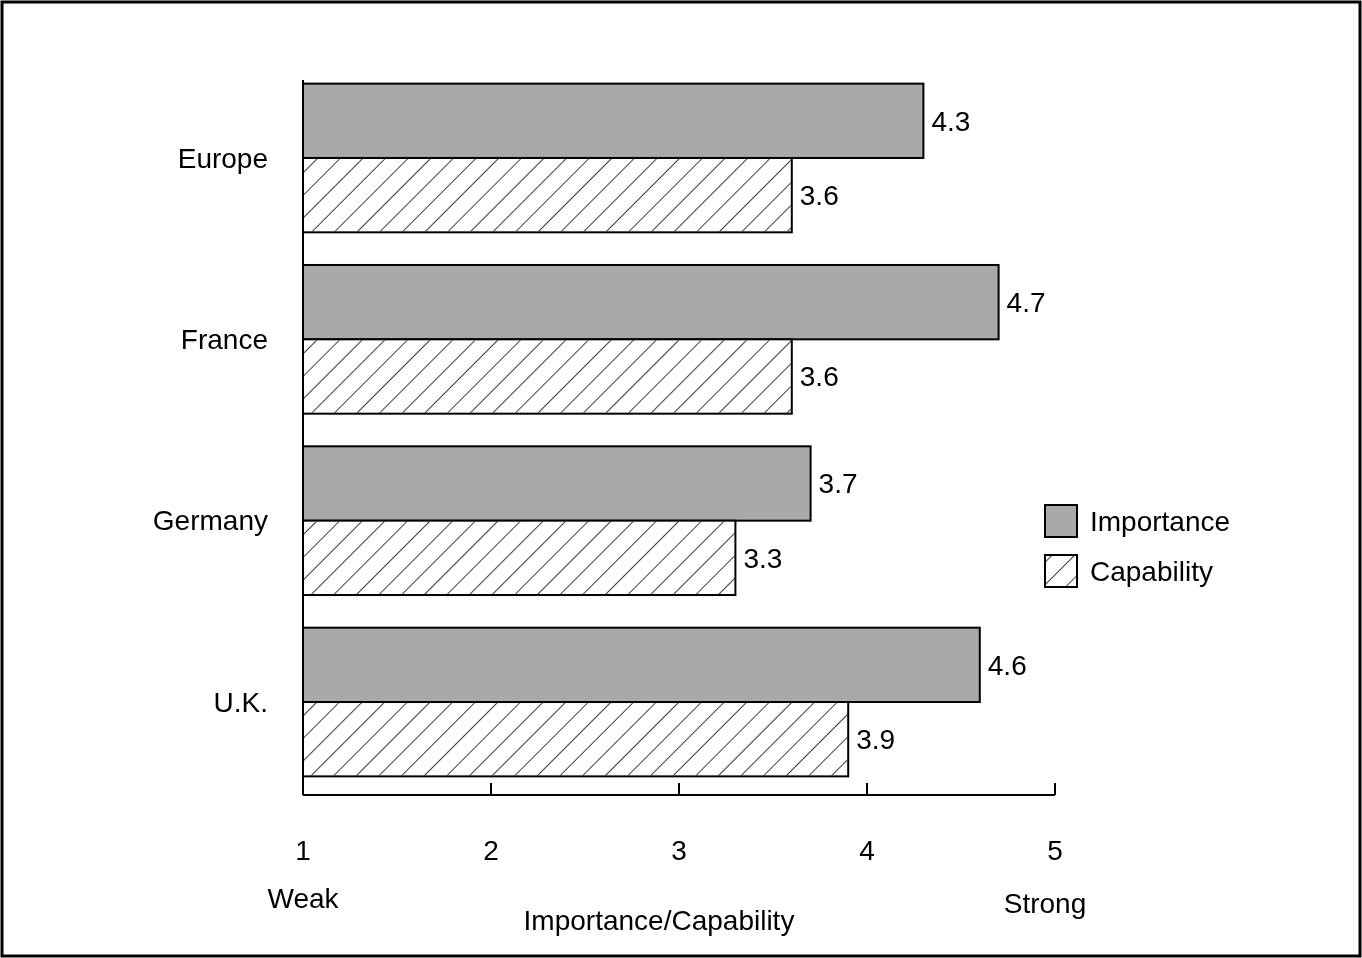 The height and width of the screenshot is (958, 1362). What do you see at coordinates (222, 158) in the screenshot?
I see `y-tick-label: Europe` at bounding box center [222, 158].